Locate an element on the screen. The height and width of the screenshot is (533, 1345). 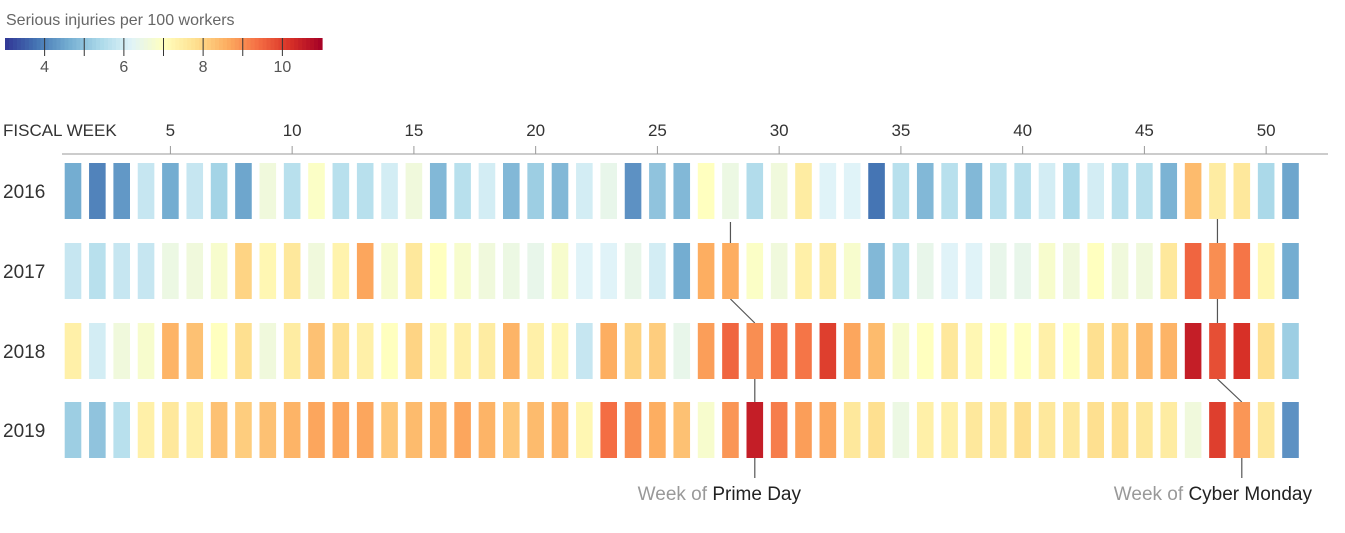
legend-tick-label: 4 is located at coordinates (44, 67).